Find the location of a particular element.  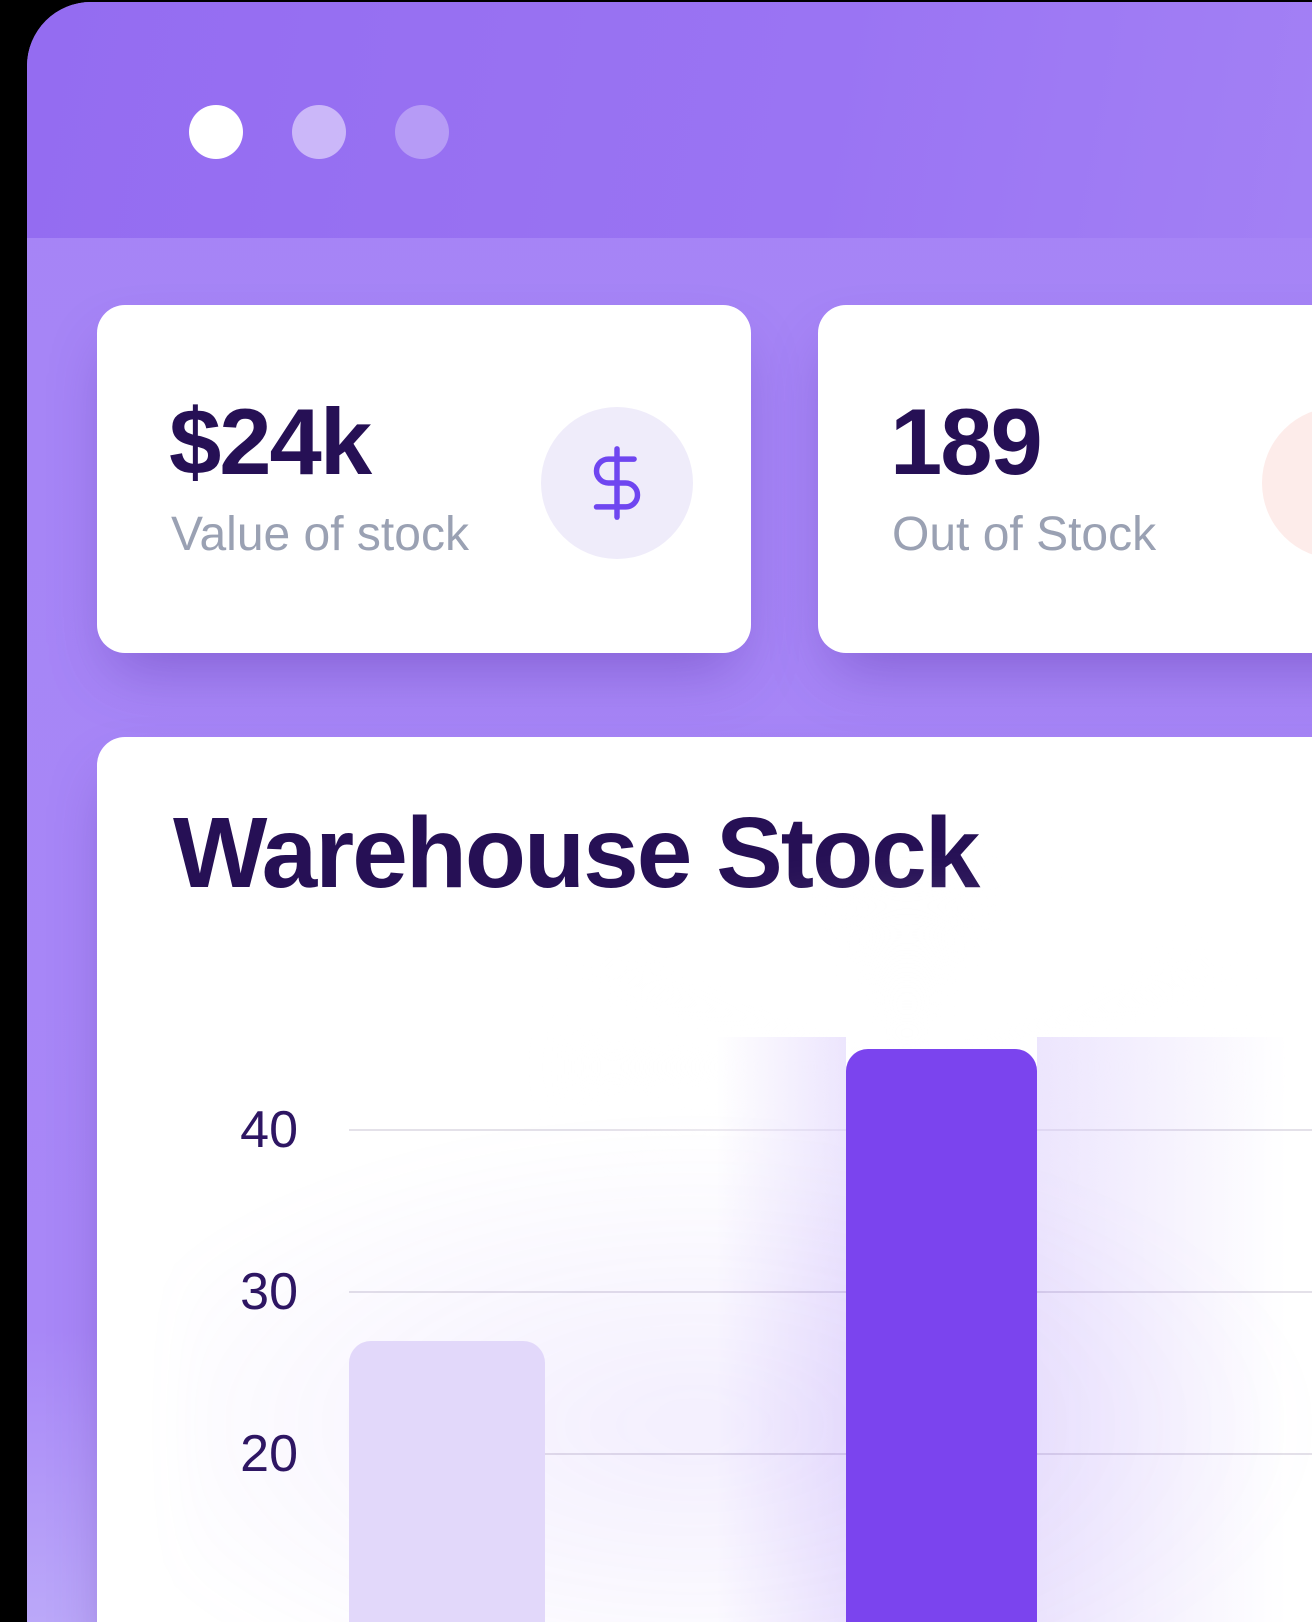

out-of-stock-icon is located at coordinates (1287, 483).